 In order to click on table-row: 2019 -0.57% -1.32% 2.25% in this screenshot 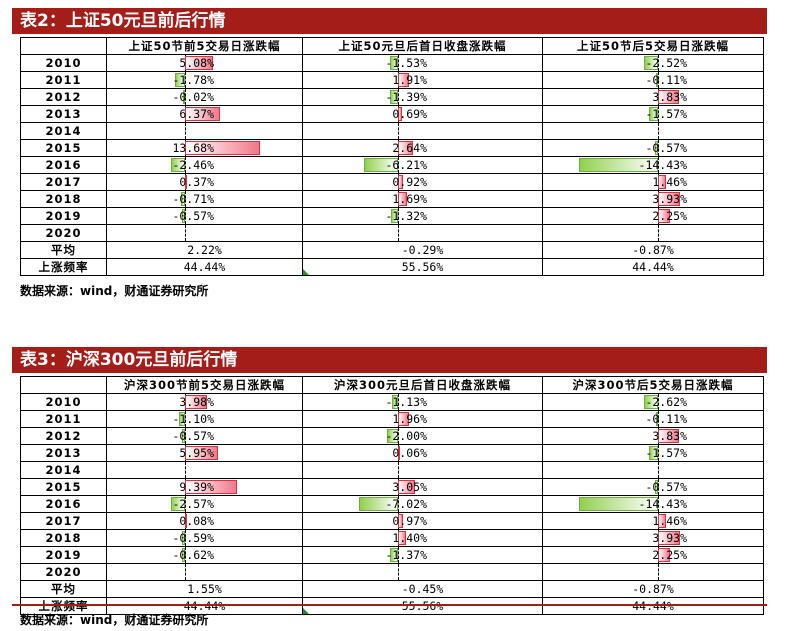, I will do `click(392, 216)`.